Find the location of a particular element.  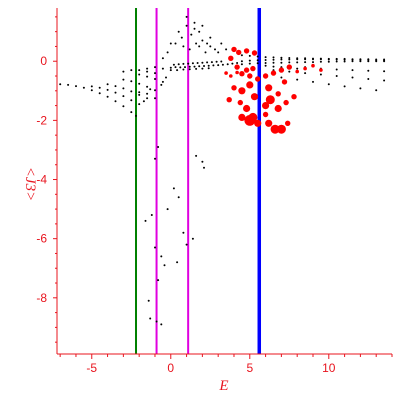

y-tick-label: 0 is located at coordinates (43, 61).